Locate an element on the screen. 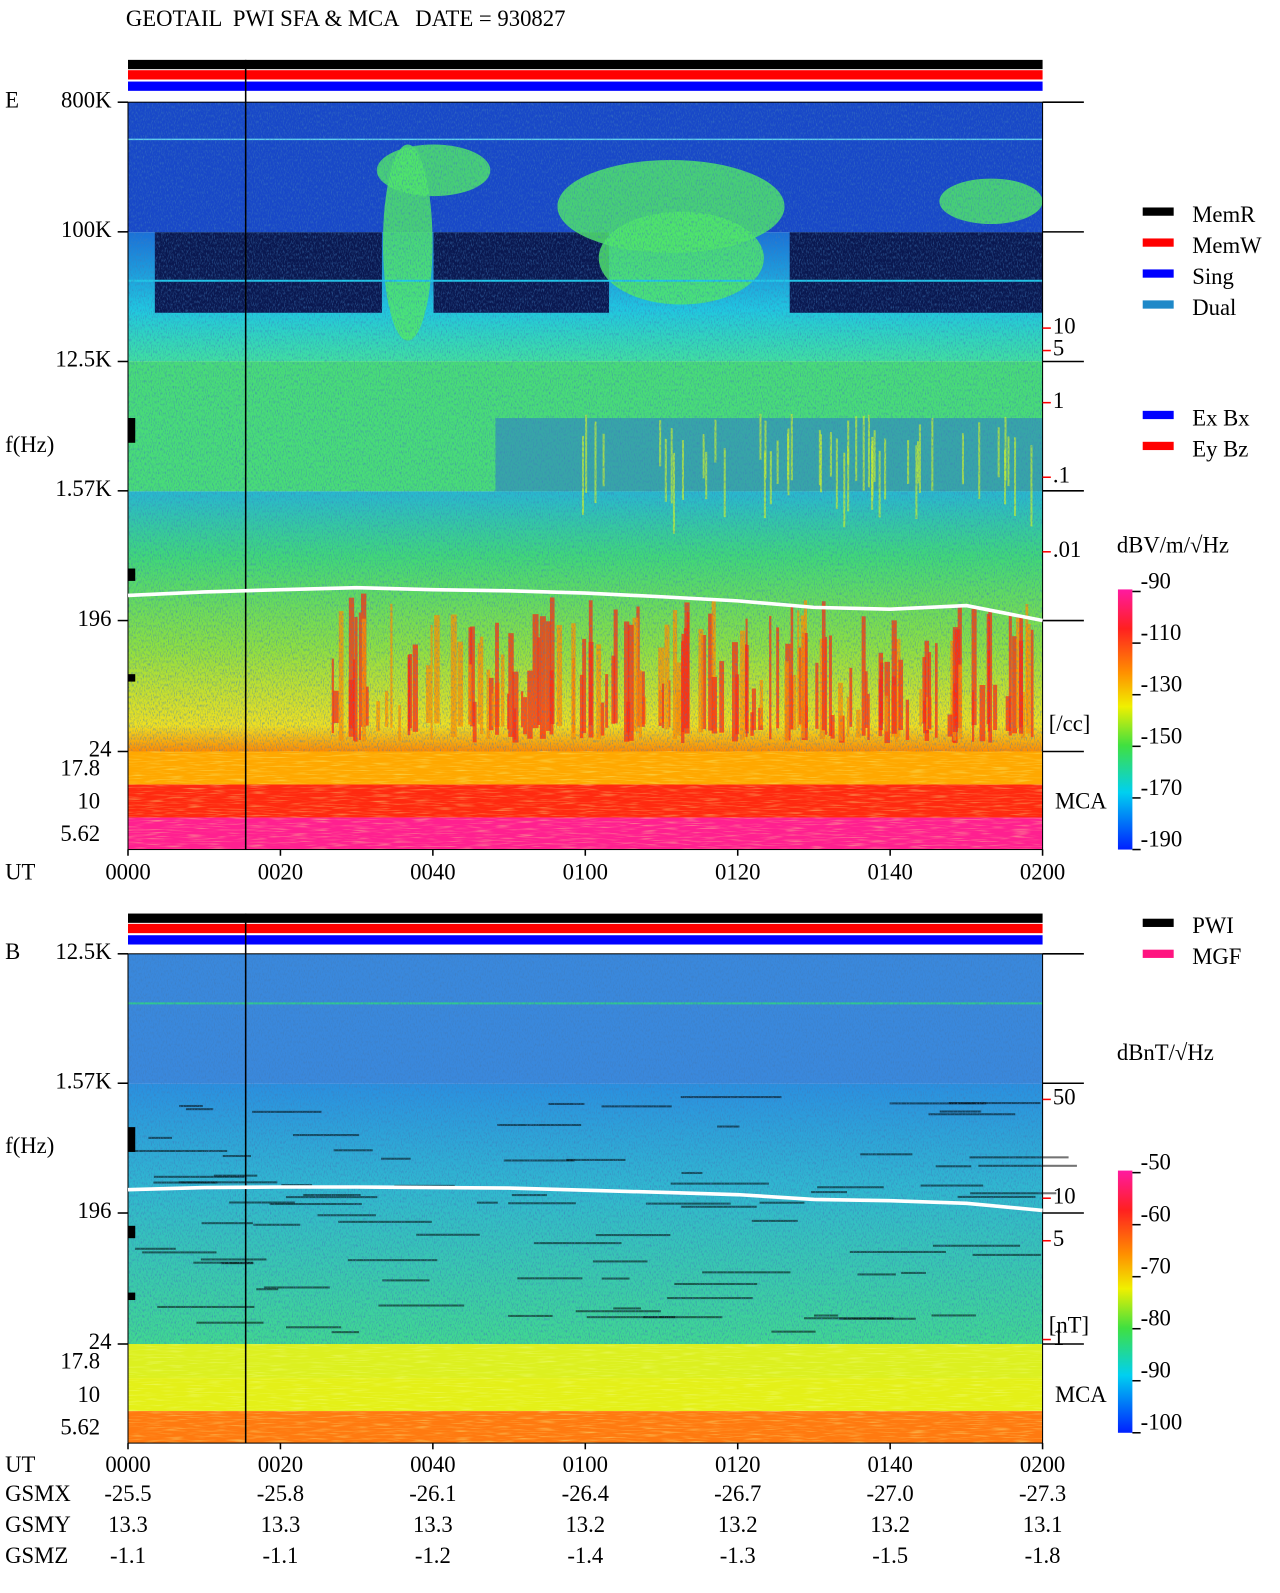  legend-label: Ex Bx is located at coordinates (1221, 417).